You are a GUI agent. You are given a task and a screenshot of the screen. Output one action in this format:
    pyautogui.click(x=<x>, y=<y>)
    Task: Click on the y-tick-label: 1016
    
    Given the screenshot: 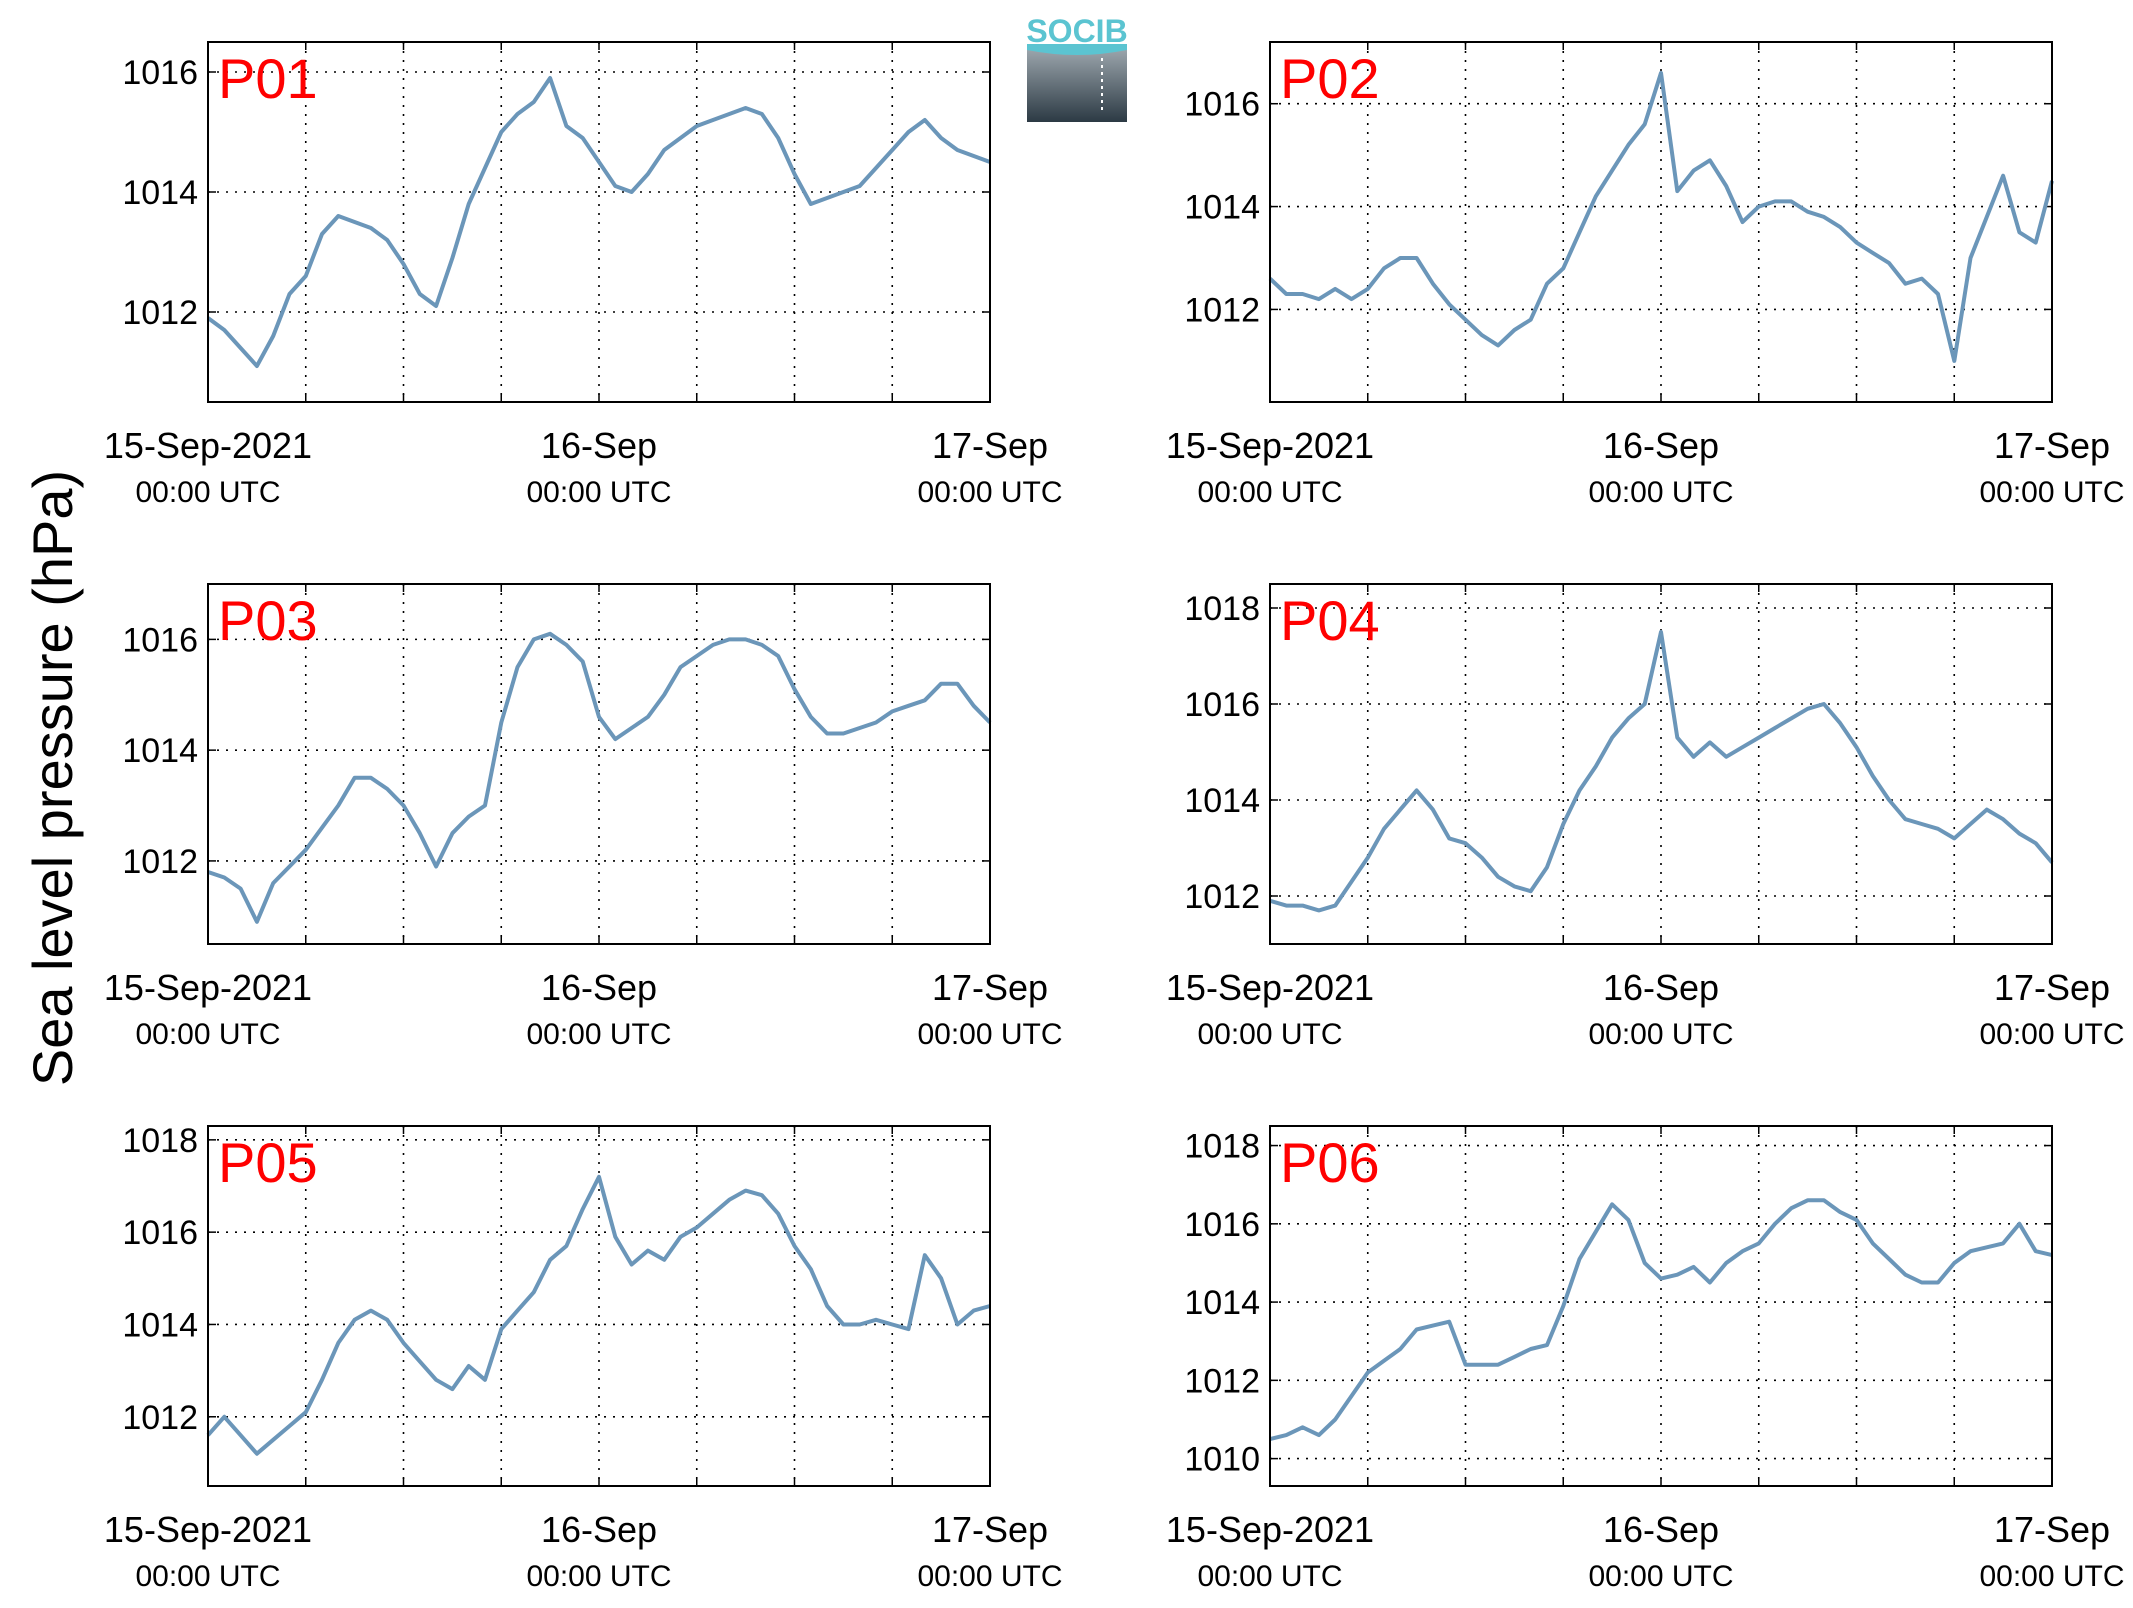 What is the action you would take?
    pyautogui.click(x=160, y=640)
    